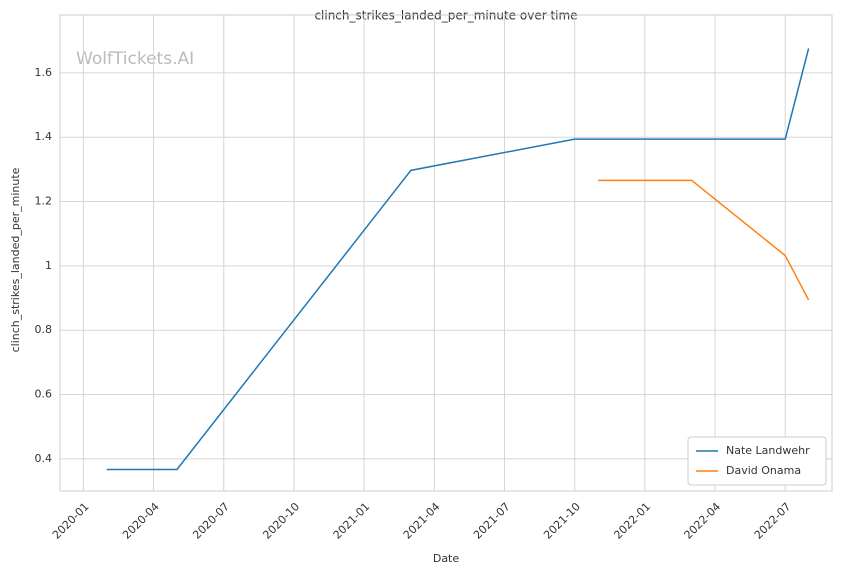  I want to click on y-tick-label: 0.4, so click(44, 458).